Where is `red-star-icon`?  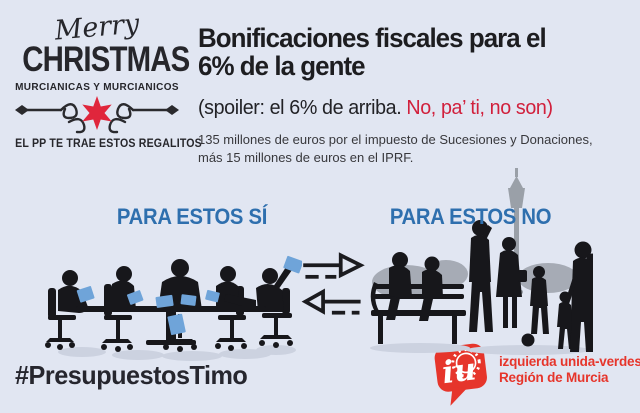 red-star-icon is located at coordinates (97, 113).